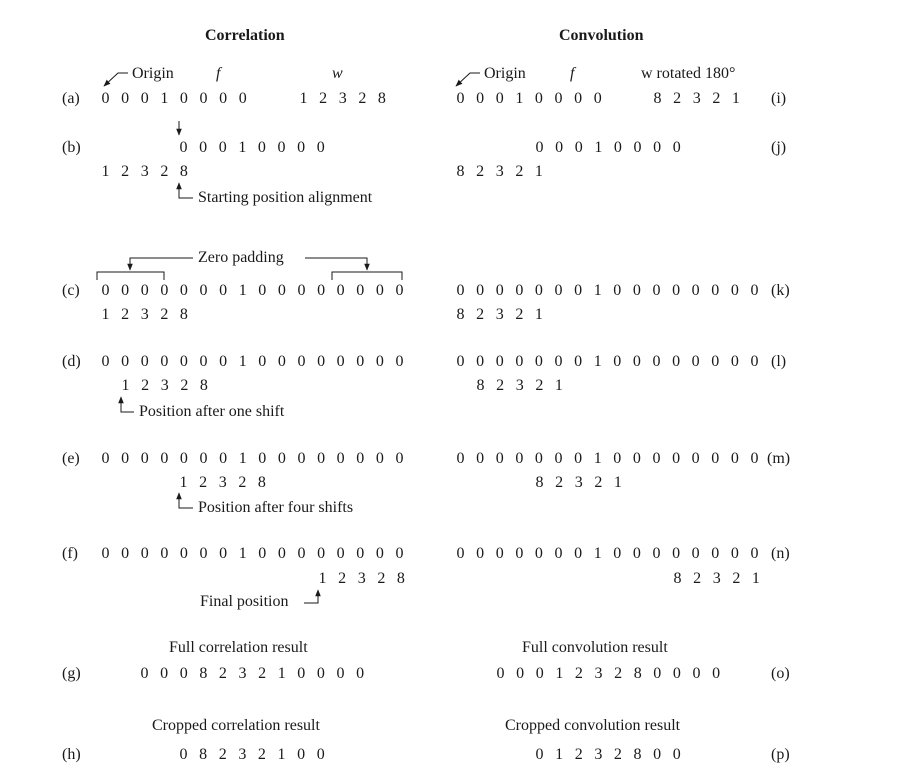  What do you see at coordinates (337, 264) in the screenshot?
I see `zero-pad-line-right` at bounding box center [337, 264].